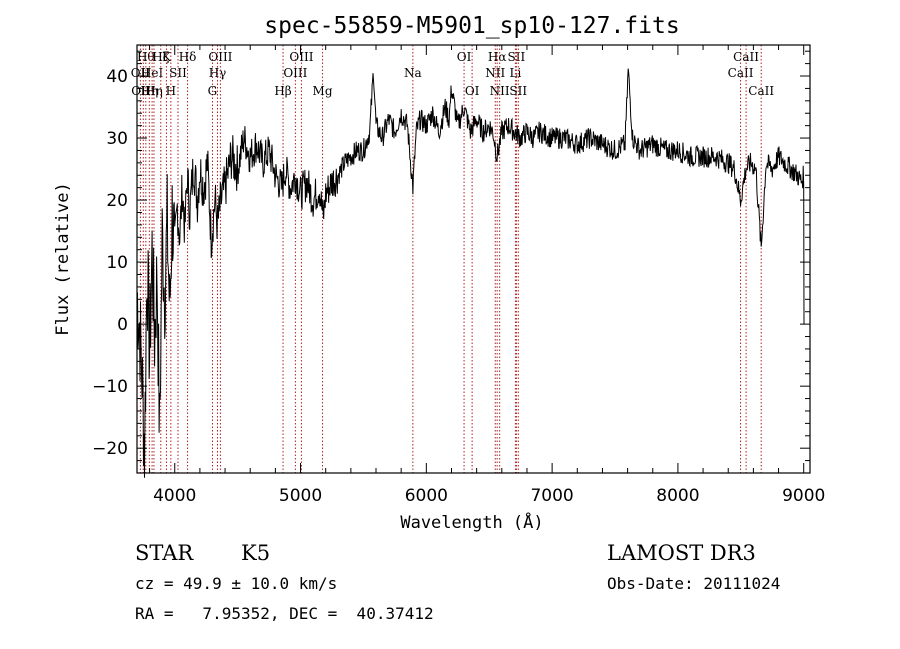 This screenshot has width=900, height=649. Describe the element at coordinates (167, 57) in the screenshot. I see `line-label-7: K` at that location.